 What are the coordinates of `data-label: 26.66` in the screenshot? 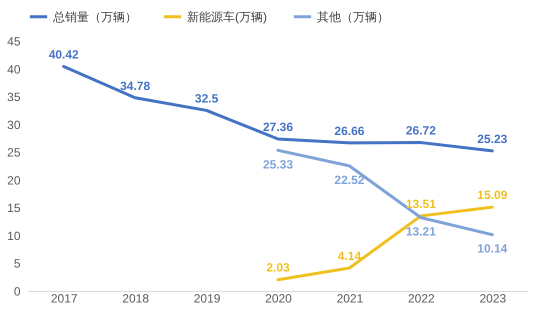 It's located at (349, 131).